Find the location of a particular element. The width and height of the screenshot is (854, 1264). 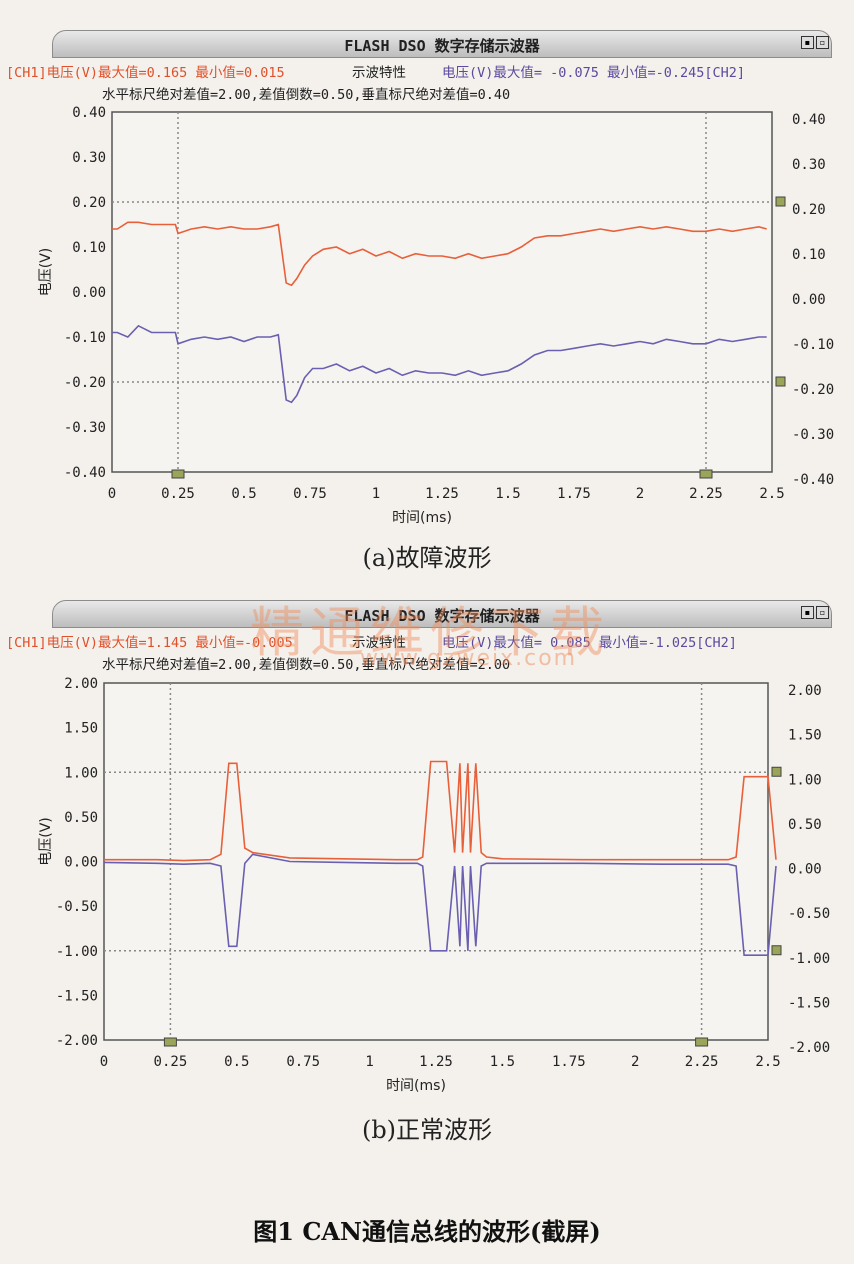

ytick-label-left: 0.50 is located at coordinates (81, 818).